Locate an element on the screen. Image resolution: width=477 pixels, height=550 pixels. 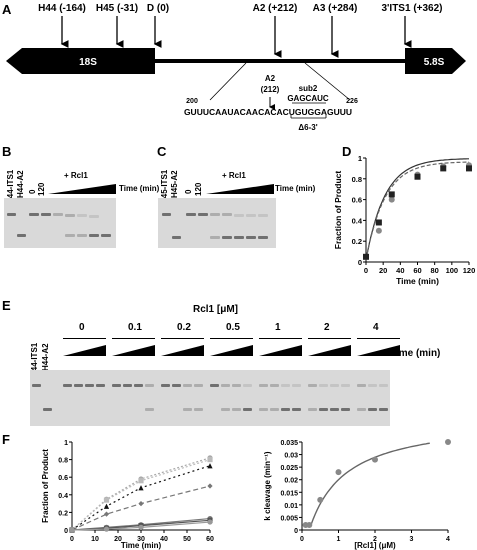
e-title: Rcl1 [μM] is located at coordinates (216, 309).